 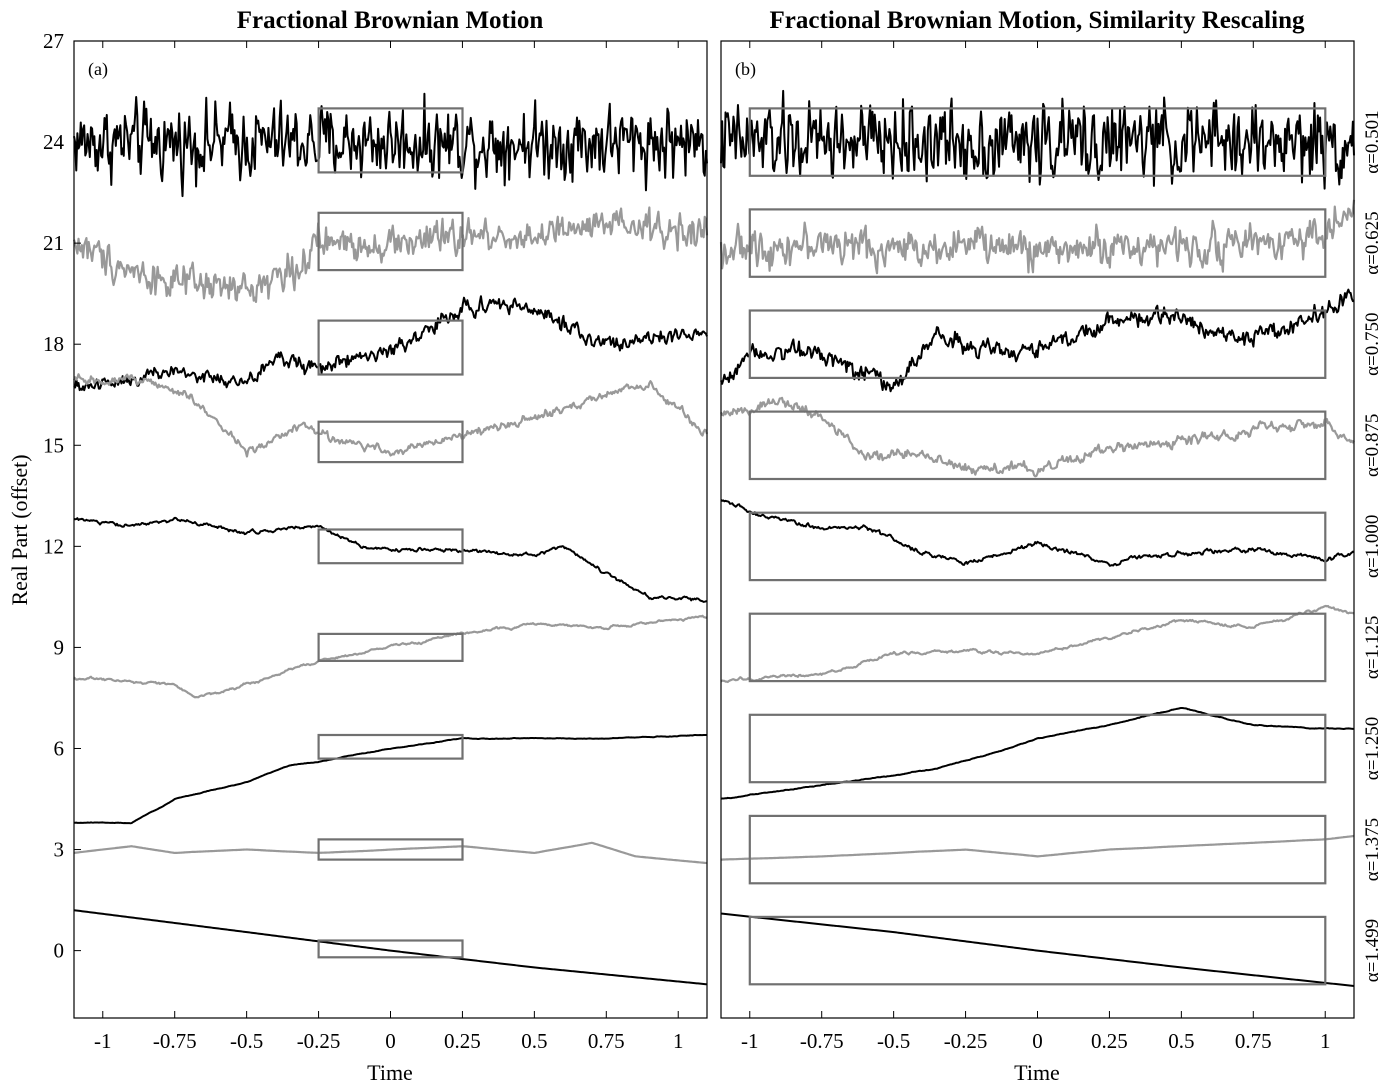 I want to click on x-axis-label-b: Time, so click(x=1037, y=1072).